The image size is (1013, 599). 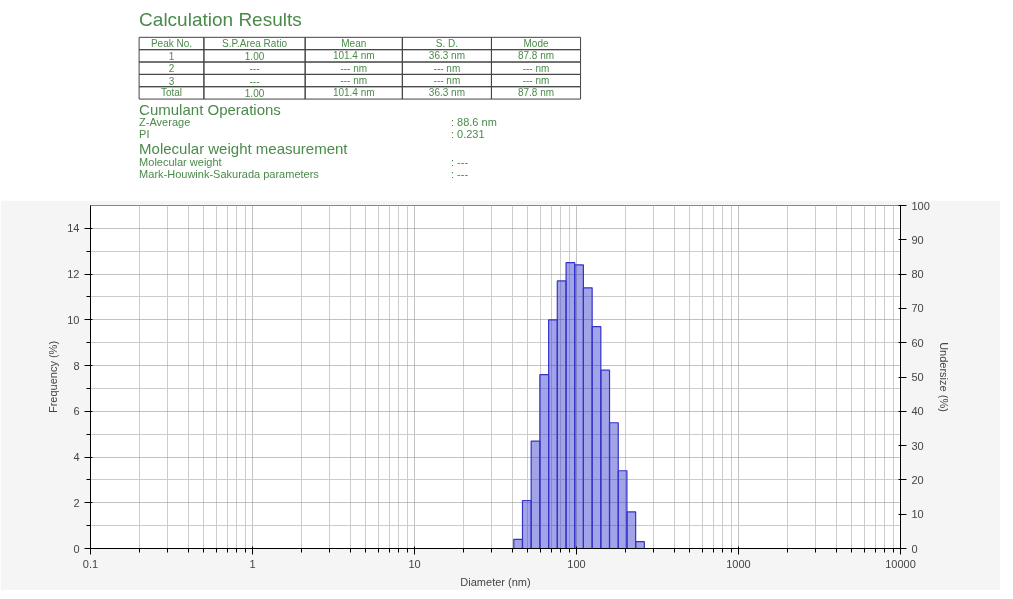 What do you see at coordinates (473, 121) in the screenshot?
I see `text: : 88.6 nm` at bounding box center [473, 121].